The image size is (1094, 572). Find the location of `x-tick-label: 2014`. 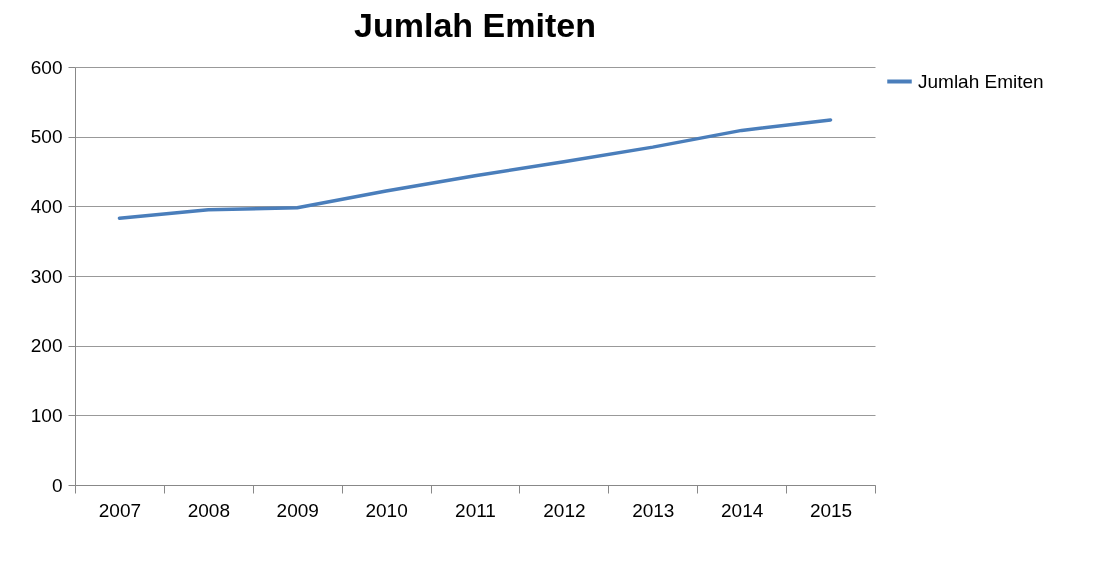

x-tick-label: 2014 is located at coordinates (742, 510).